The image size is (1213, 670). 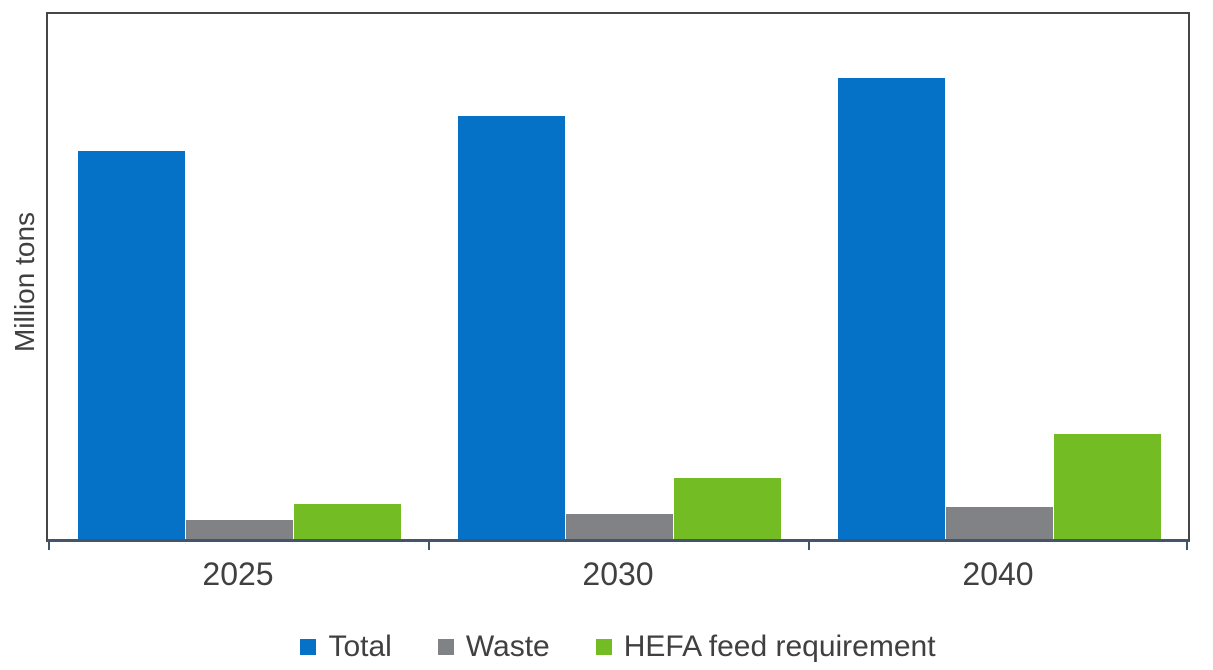 I want to click on bar-waste-2030, so click(x=619, y=526).